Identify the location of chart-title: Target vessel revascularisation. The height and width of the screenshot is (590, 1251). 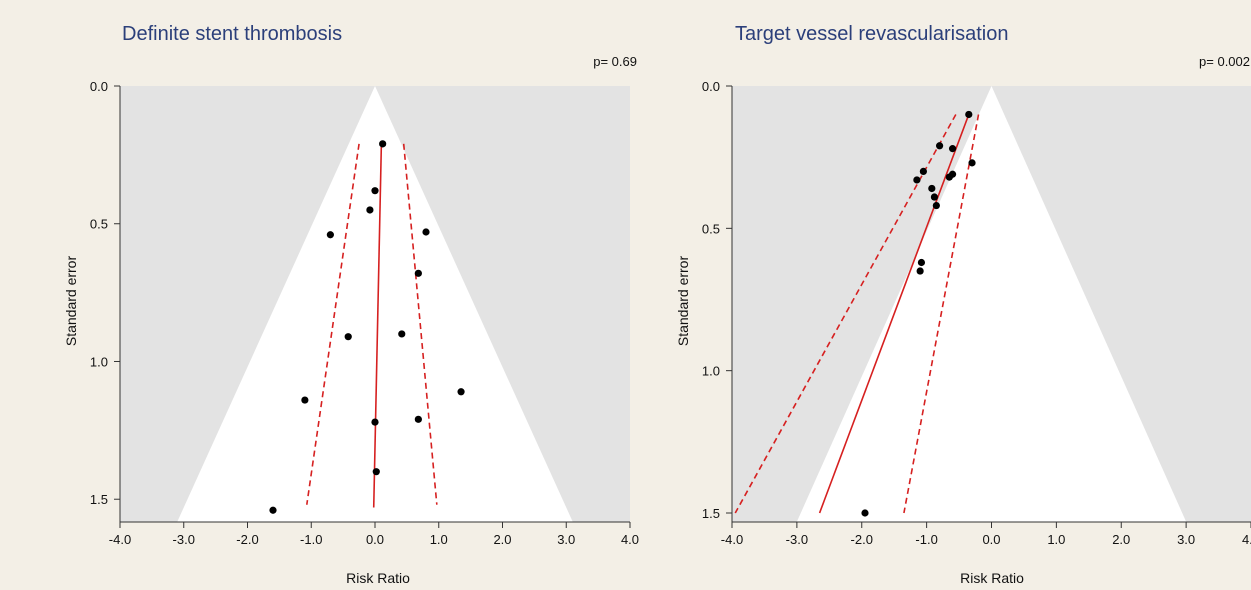
(871, 34).